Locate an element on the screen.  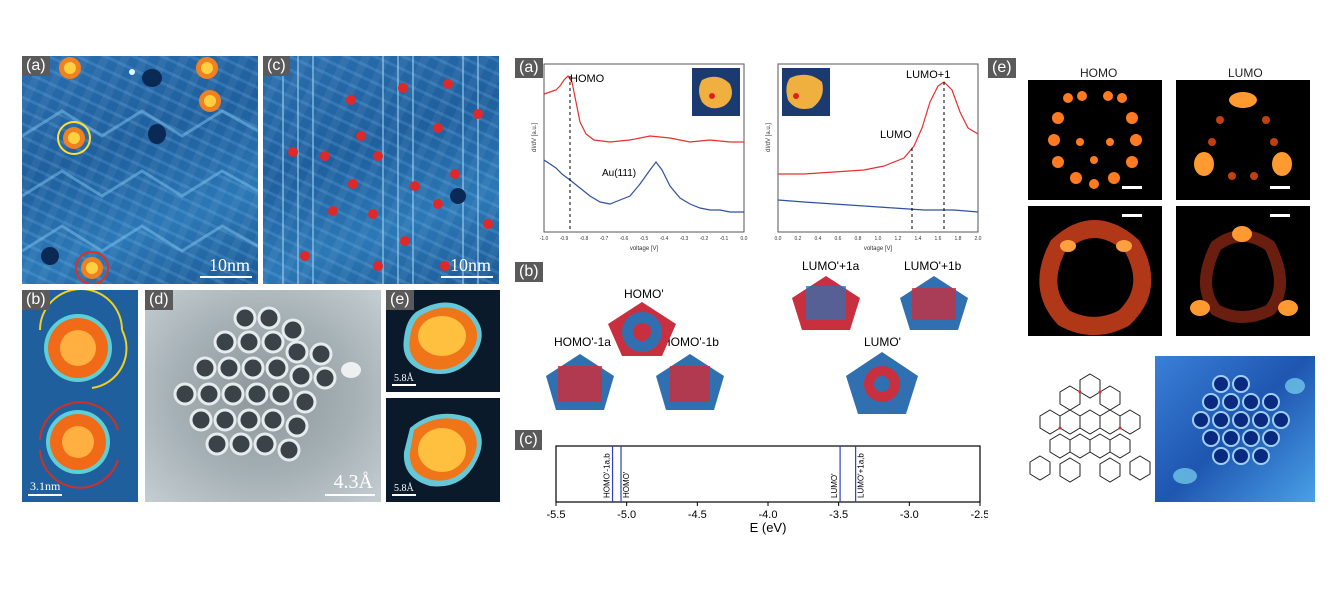
orbital-label: LUMO'+1b is located at coordinates (933, 266).